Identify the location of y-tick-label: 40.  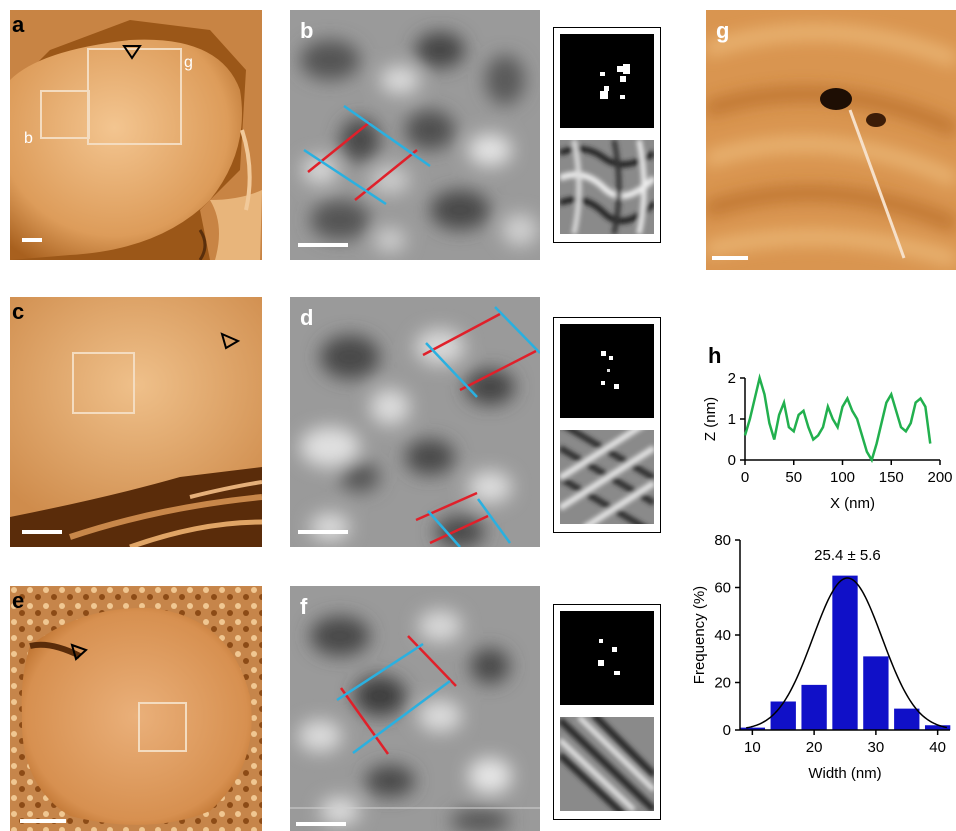
(722, 635).